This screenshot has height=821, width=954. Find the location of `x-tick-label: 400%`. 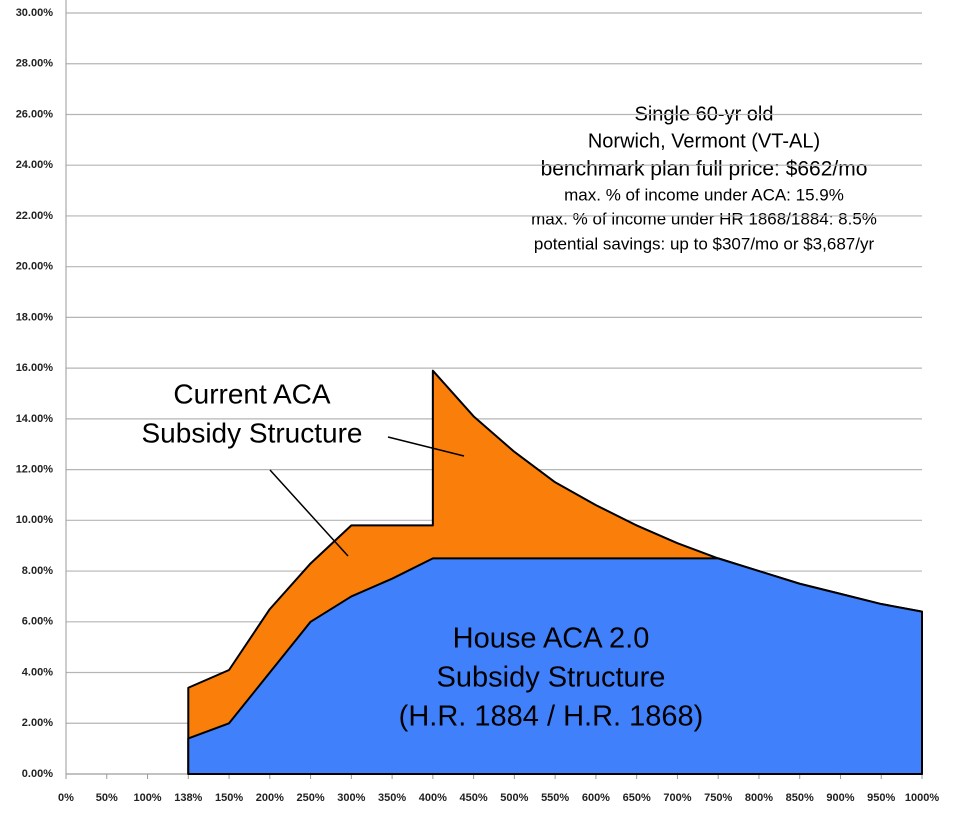

x-tick-label: 400% is located at coordinates (433, 798).